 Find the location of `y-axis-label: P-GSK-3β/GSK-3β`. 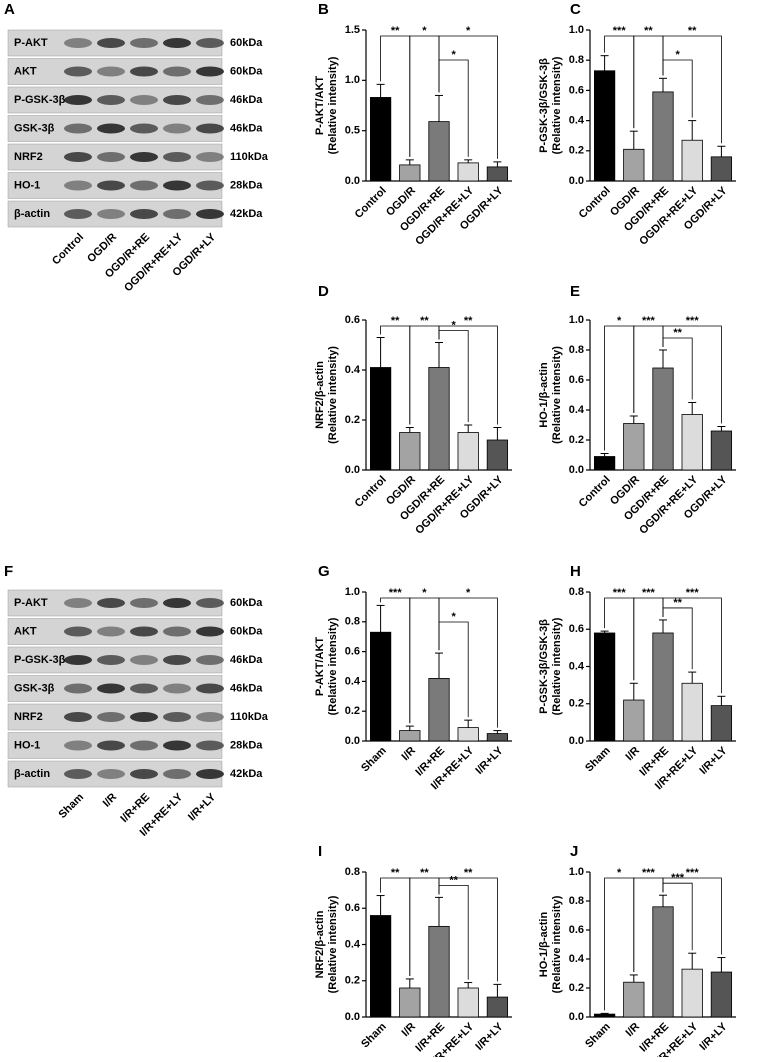

y-axis-label: P-GSK-3β/GSK-3β is located at coordinates (544, 666).